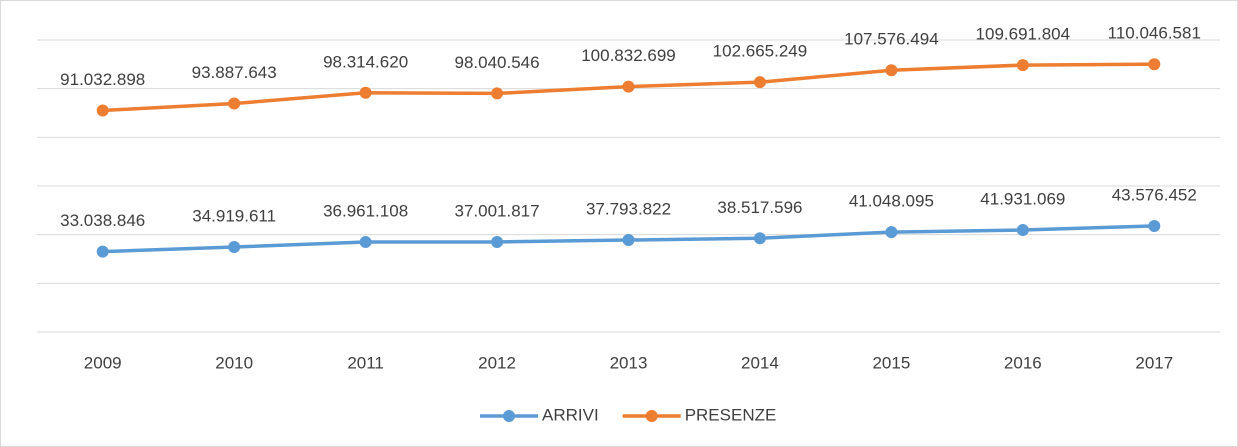 This screenshot has width=1238, height=447. I want to click on data-label: 98.314.620, so click(365, 61).